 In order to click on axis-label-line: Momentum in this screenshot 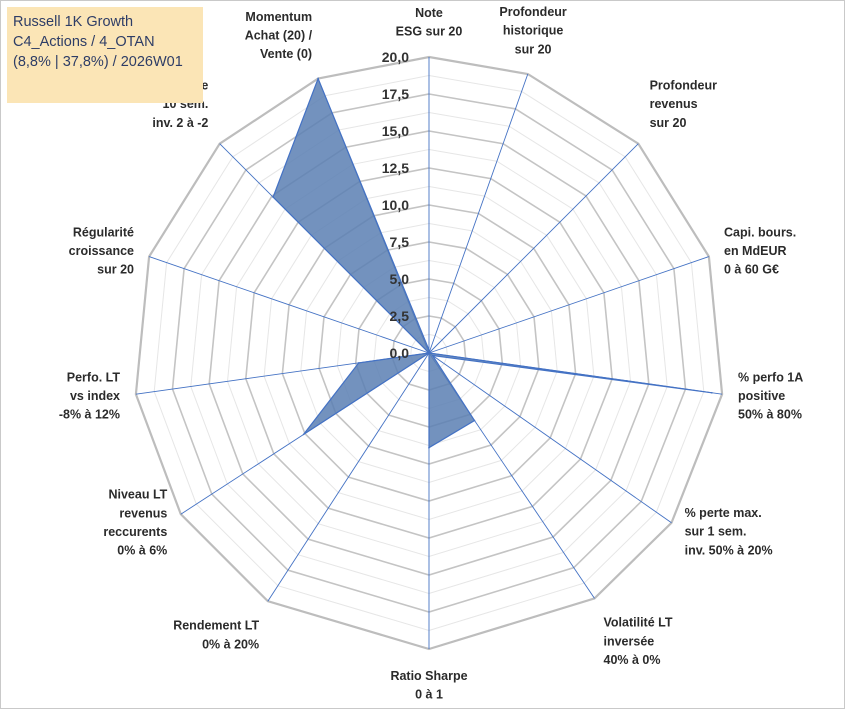, I will do `click(278, 17)`.